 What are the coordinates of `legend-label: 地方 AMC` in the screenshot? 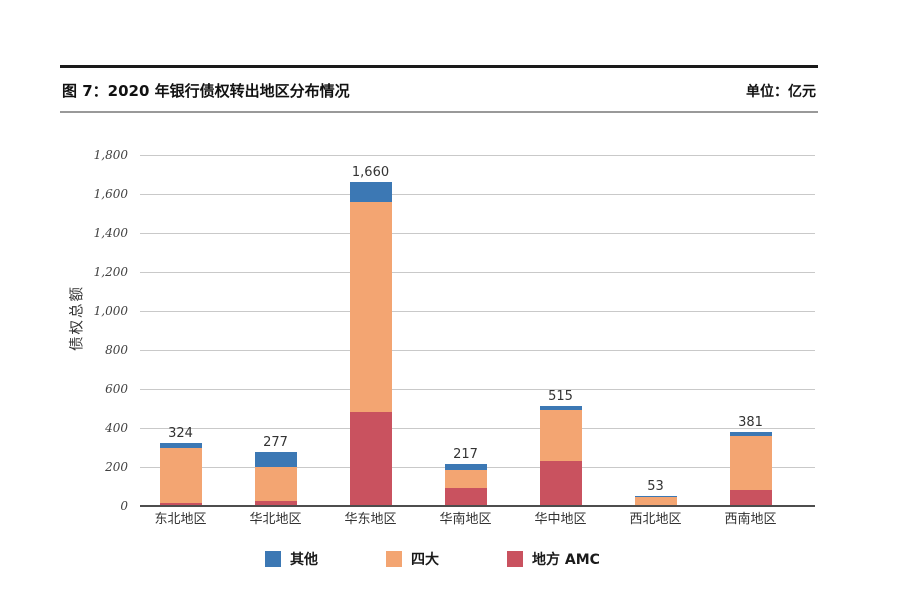 It's located at (566, 560).